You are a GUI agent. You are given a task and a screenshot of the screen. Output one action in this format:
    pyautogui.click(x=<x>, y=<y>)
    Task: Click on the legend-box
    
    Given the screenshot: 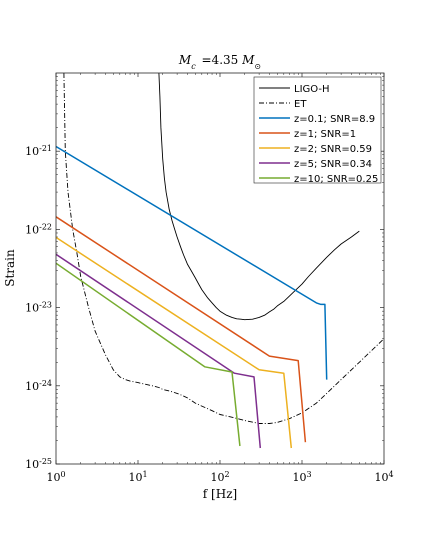 What is the action you would take?
    pyautogui.click(x=317, y=130)
    